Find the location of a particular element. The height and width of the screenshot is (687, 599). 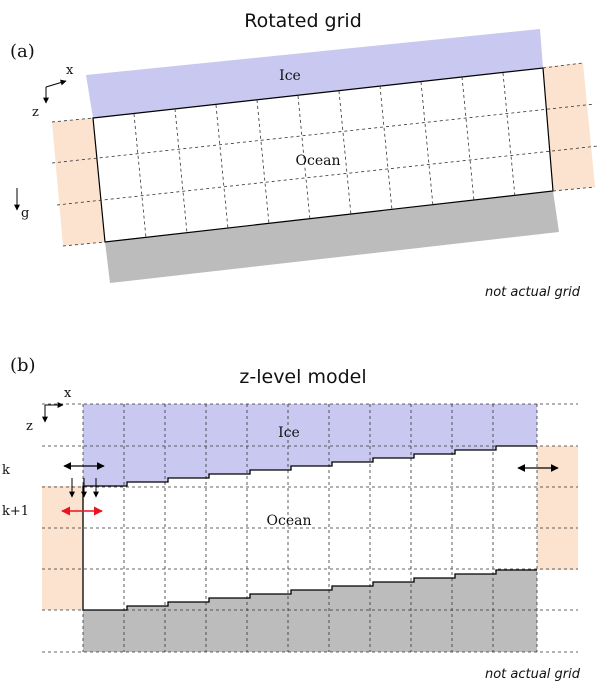

panel-b-title: z-level model is located at coordinates (302, 377).